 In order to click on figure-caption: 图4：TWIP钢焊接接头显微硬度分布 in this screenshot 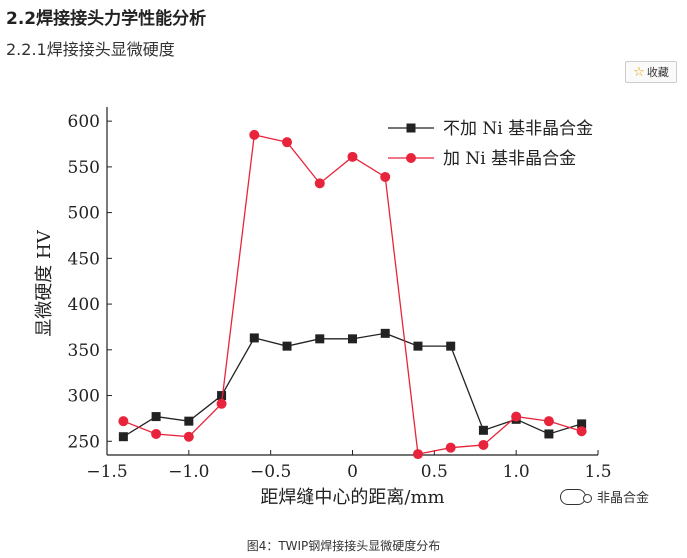, I will do `click(343, 546)`.